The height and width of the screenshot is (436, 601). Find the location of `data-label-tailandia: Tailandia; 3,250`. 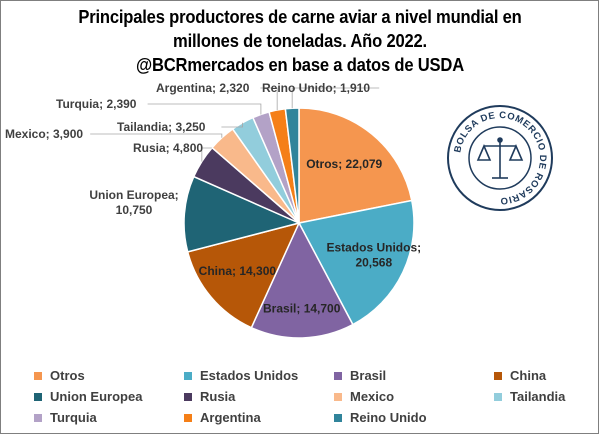

data-label-tailandia: Tailandia; 3,250 is located at coordinates (161, 127).